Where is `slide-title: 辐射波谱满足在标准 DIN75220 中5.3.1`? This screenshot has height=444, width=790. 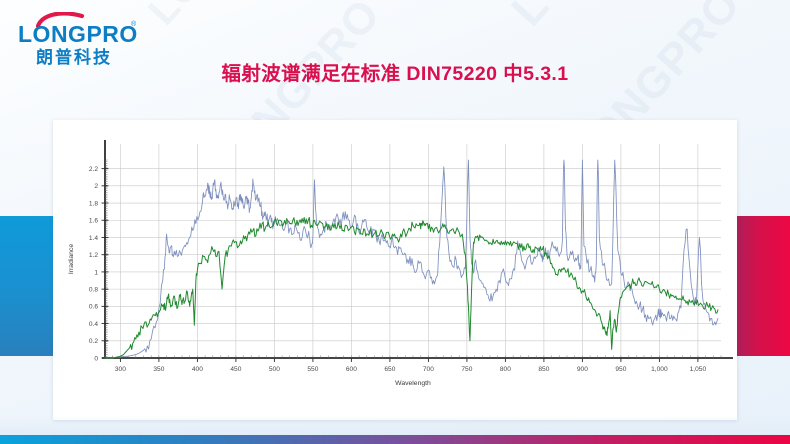
slide-title: 辐射波谱满足在标准 DIN75220 中5.3.1 is located at coordinates (395, 74).